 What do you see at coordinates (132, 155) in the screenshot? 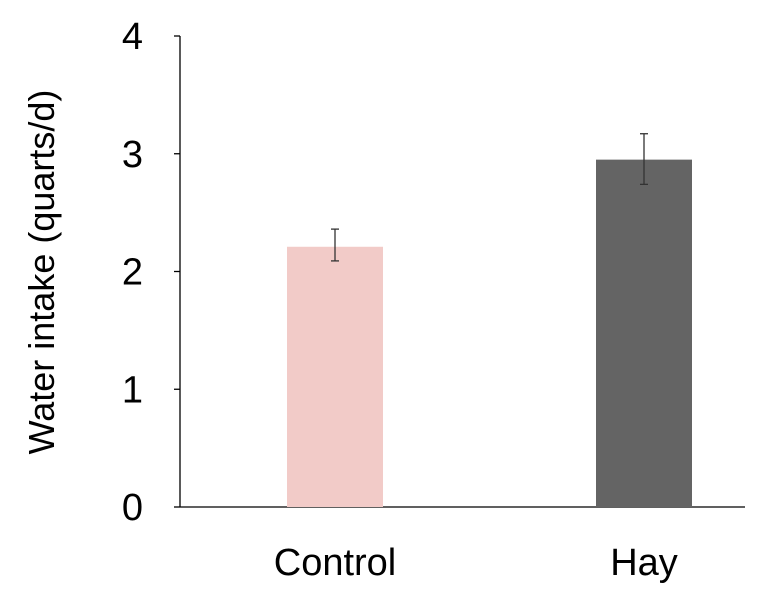
I see `y-tick-label: 3` at bounding box center [132, 155].